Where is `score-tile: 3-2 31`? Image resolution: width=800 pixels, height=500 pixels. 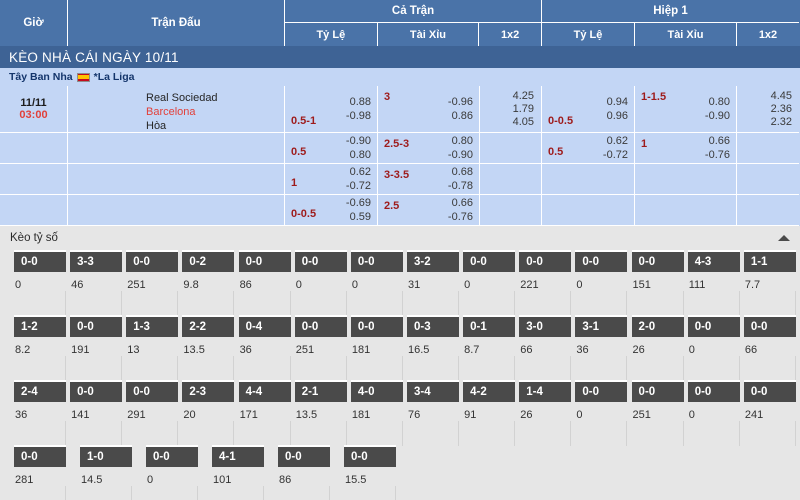 score-tile: 3-2 31 is located at coordinates (434, 283).